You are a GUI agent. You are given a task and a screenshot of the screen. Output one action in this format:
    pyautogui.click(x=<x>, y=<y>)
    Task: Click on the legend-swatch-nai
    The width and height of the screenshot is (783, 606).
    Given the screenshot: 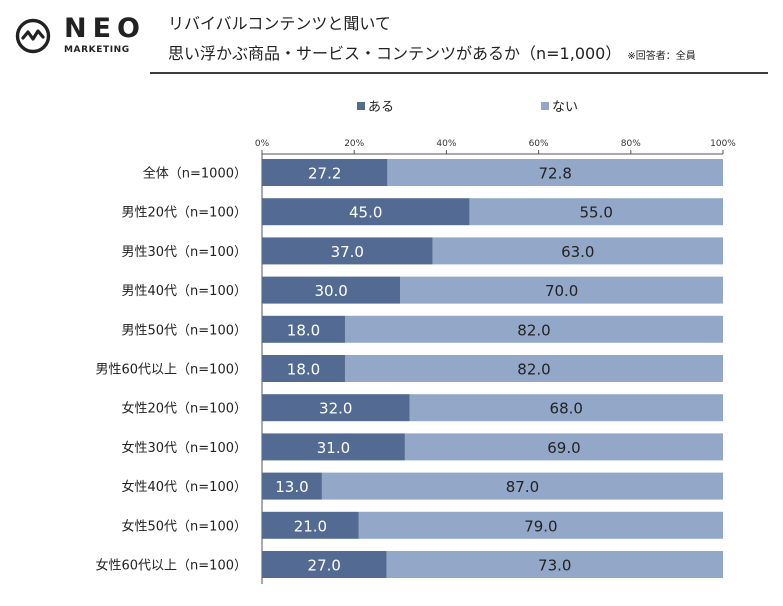 What is the action you would take?
    pyautogui.click(x=545, y=105)
    